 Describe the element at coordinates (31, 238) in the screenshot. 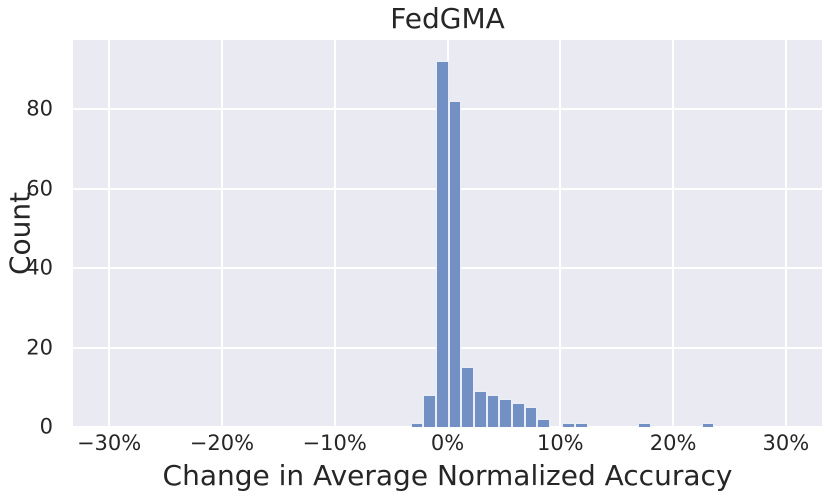

I see `y-tick-labels: 0 20 40 60 80` at that location.